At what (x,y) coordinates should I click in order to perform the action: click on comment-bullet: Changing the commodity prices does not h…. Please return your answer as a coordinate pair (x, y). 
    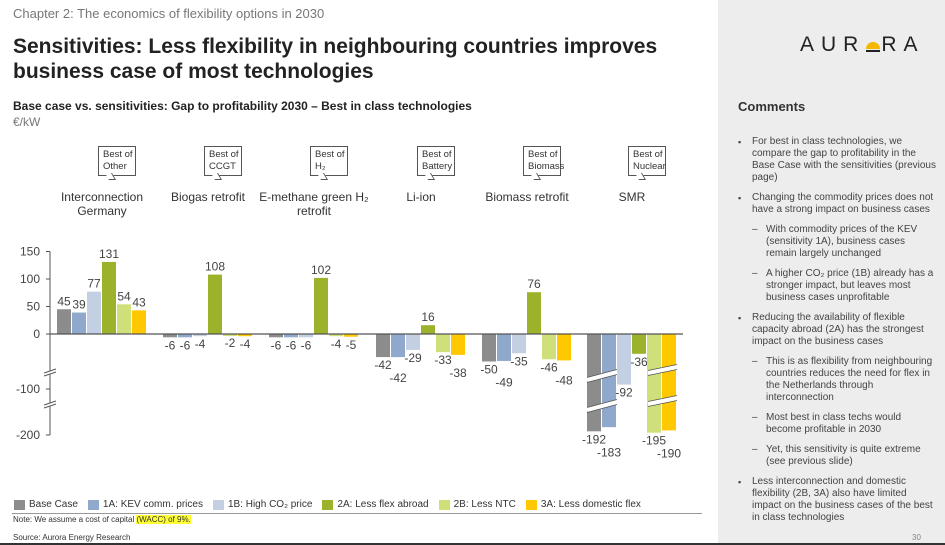
    Looking at the image, I should click on (838, 204).